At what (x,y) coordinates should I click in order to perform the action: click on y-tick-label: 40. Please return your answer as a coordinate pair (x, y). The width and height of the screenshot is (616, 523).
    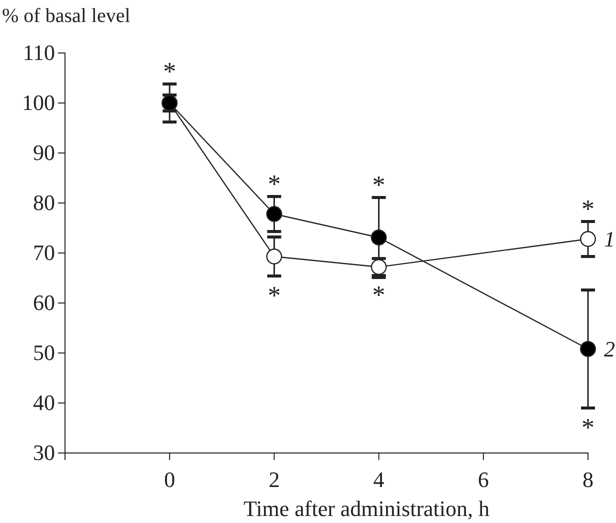
    Looking at the image, I should click on (44, 403).